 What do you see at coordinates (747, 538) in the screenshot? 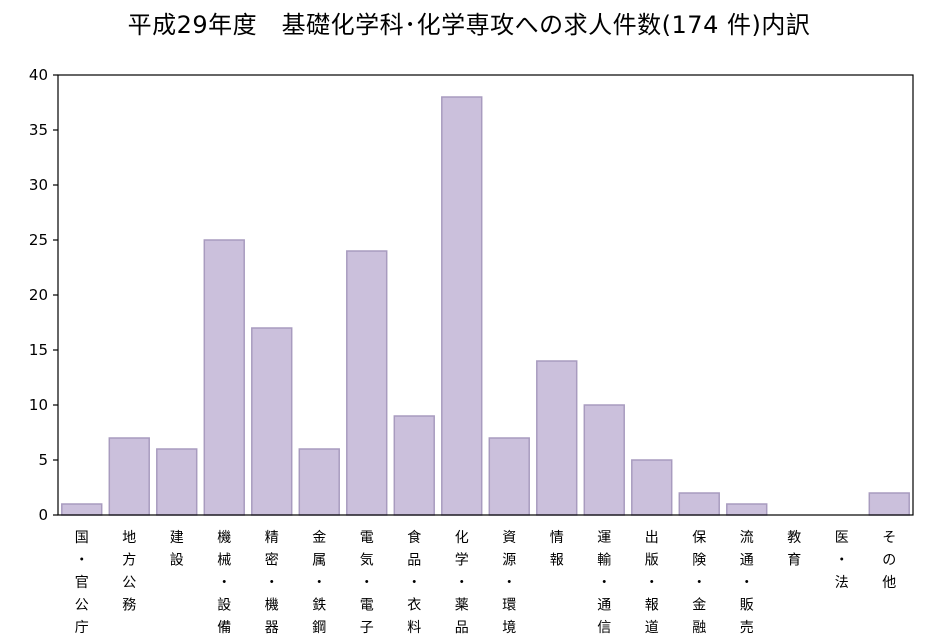
I see `x-category-char: 流` at bounding box center [747, 538].